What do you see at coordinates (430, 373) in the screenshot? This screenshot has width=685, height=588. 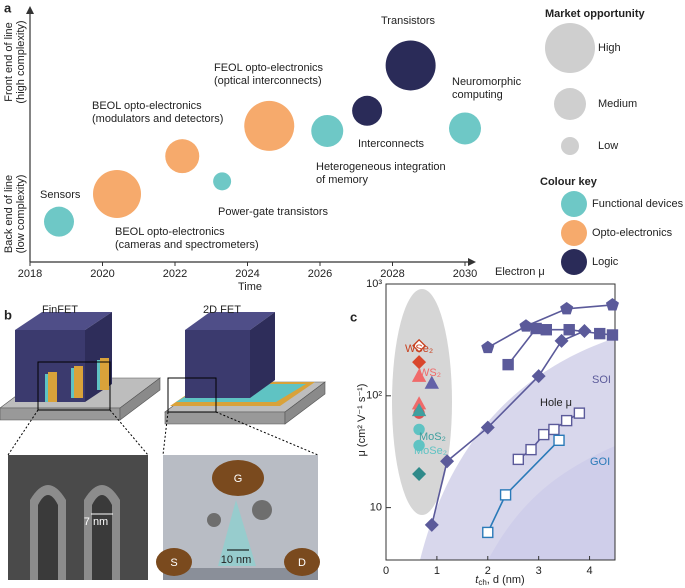 I see `annotation: WS₂` at bounding box center [430, 373].